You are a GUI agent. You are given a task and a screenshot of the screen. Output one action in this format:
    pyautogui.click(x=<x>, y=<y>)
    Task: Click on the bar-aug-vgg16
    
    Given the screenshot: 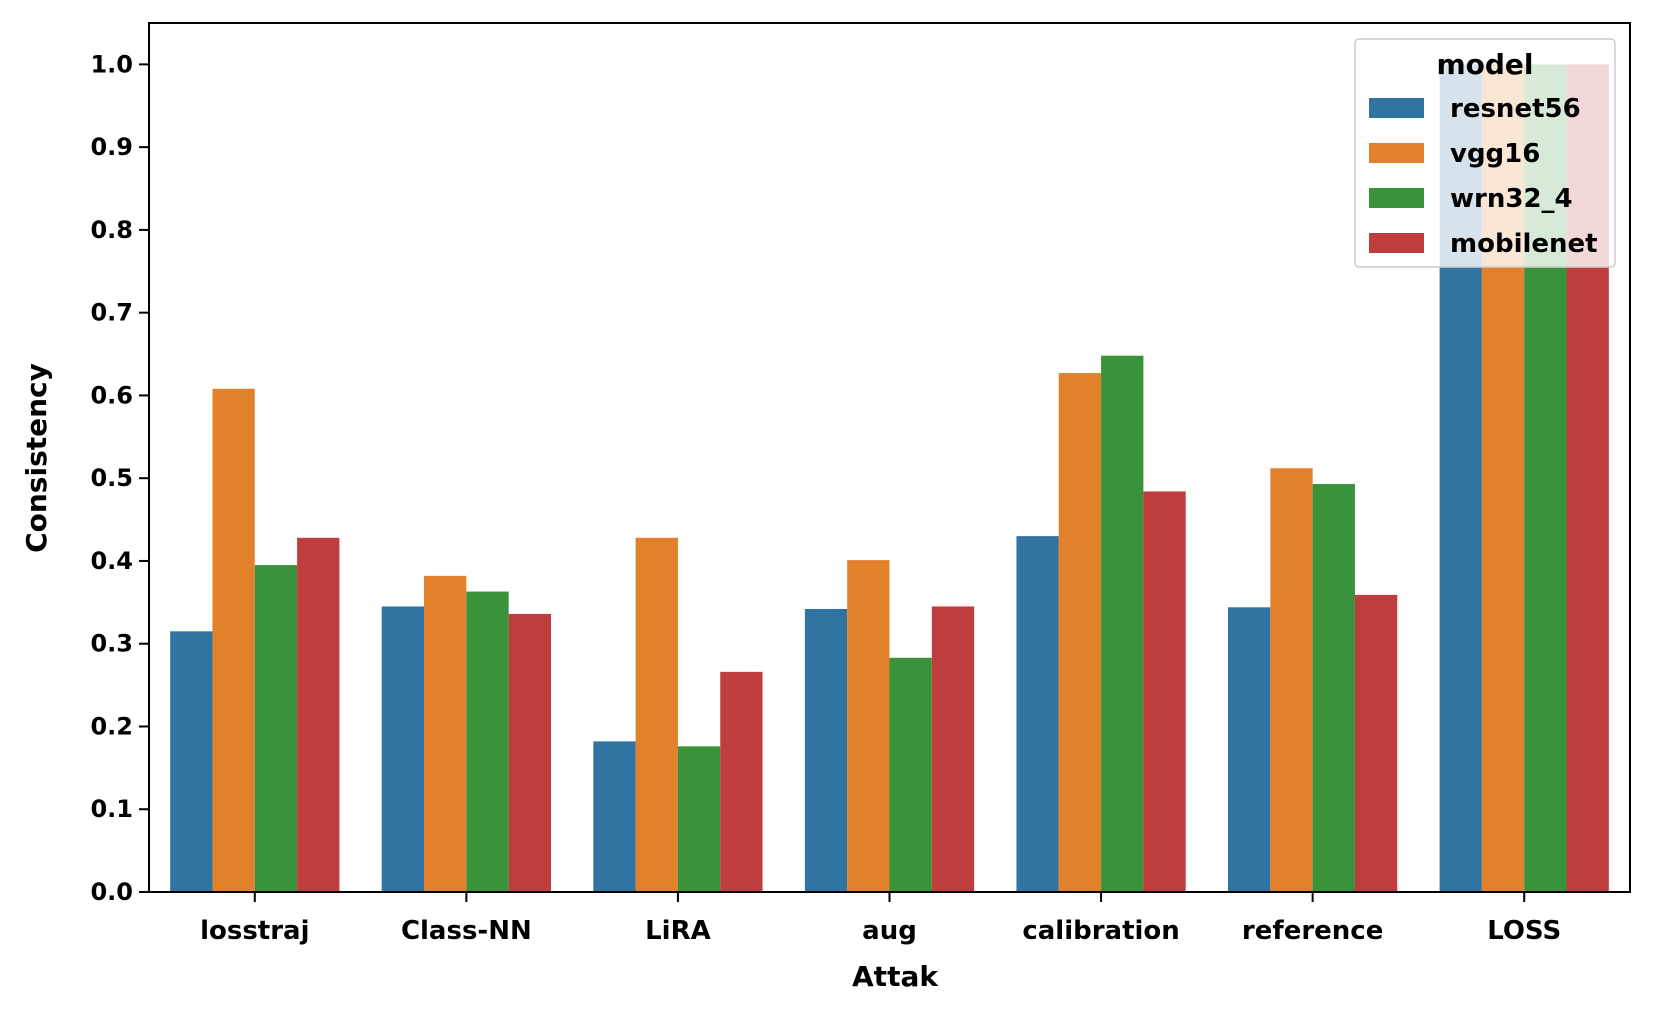 What is the action you would take?
    pyautogui.click(x=868, y=726)
    